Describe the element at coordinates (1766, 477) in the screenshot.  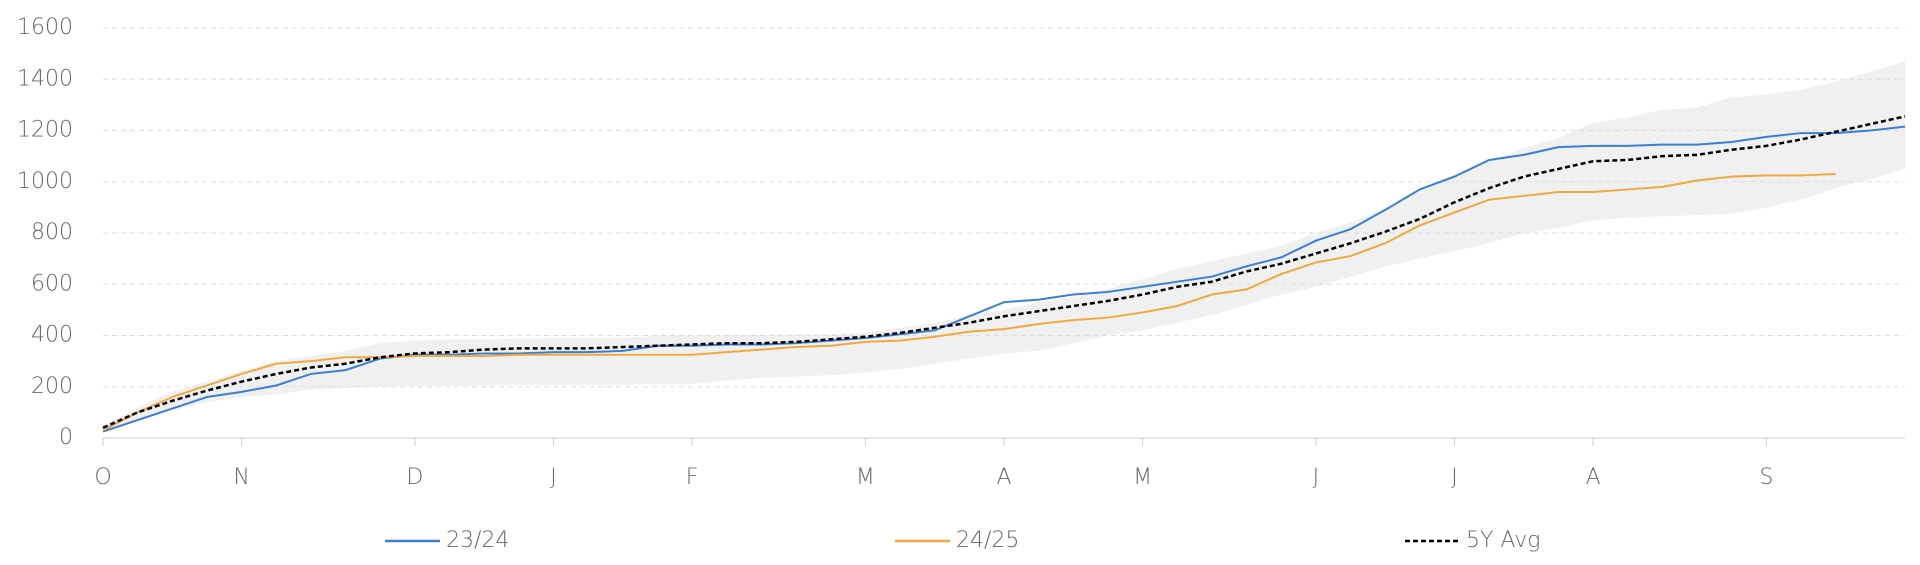
I see `x-tick-label: S` at that location.